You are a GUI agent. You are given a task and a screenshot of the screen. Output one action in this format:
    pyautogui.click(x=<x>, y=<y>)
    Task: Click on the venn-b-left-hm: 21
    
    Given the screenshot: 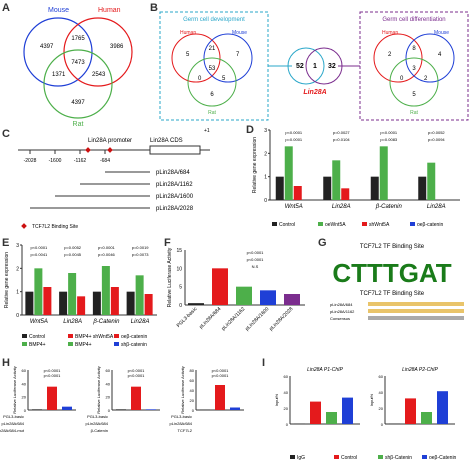 What is the action you would take?
    pyautogui.click(x=212, y=49)
    